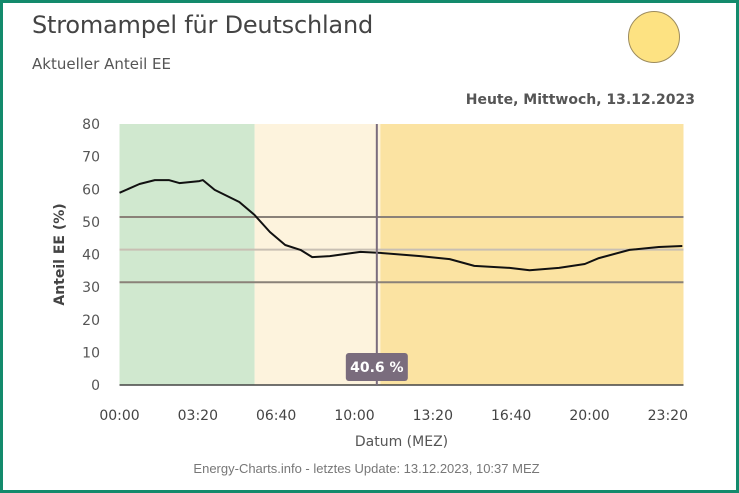 The height and width of the screenshot is (493, 739). Describe the element at coordinates (101, 64) in the screenshot. I see `page-subtitle: Aktueller Anteil EE` at that location.